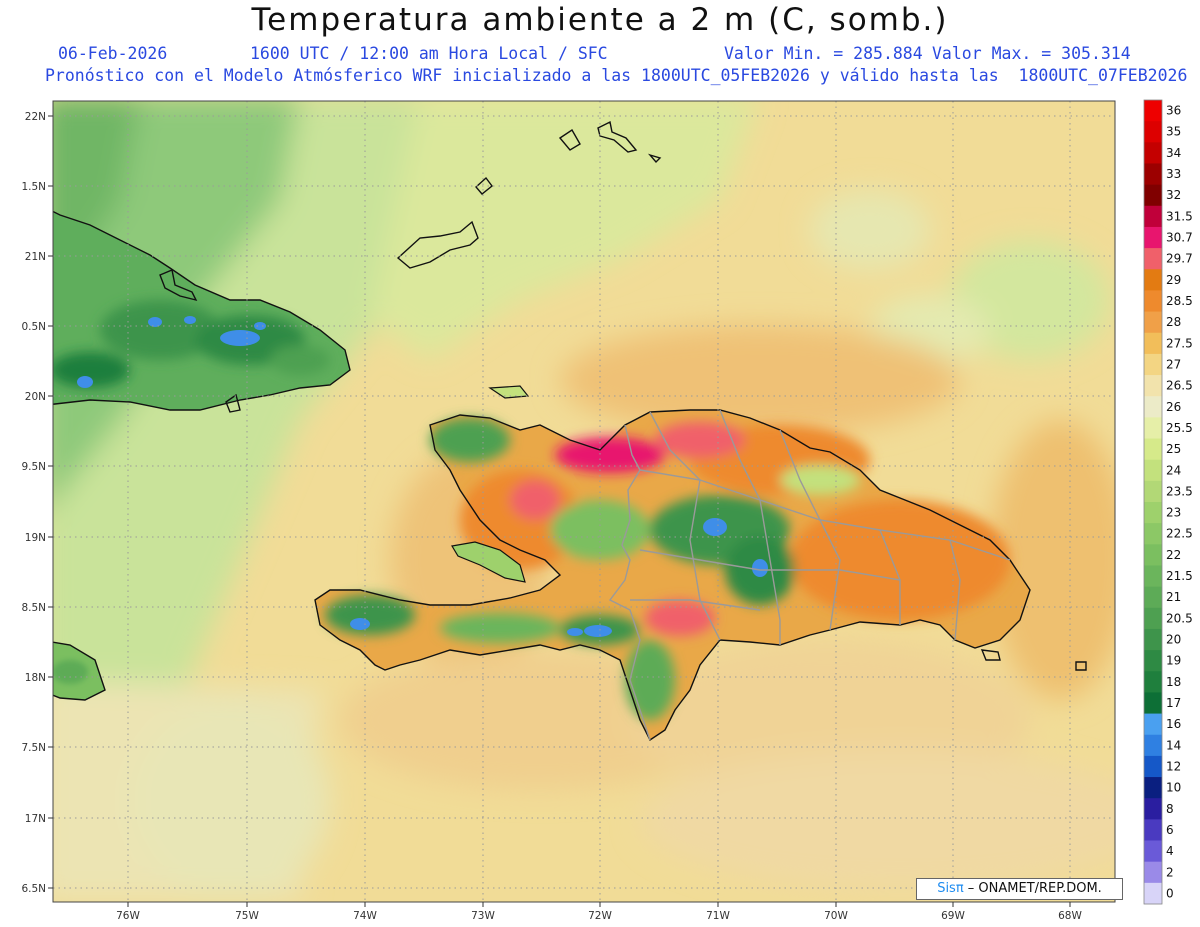 The height and width of the screenshot is (927, 1200). What do you see at coordinates (247, 916) in the screenshot?
I see `lon-label: 75W` at bounding box center [247, 916].